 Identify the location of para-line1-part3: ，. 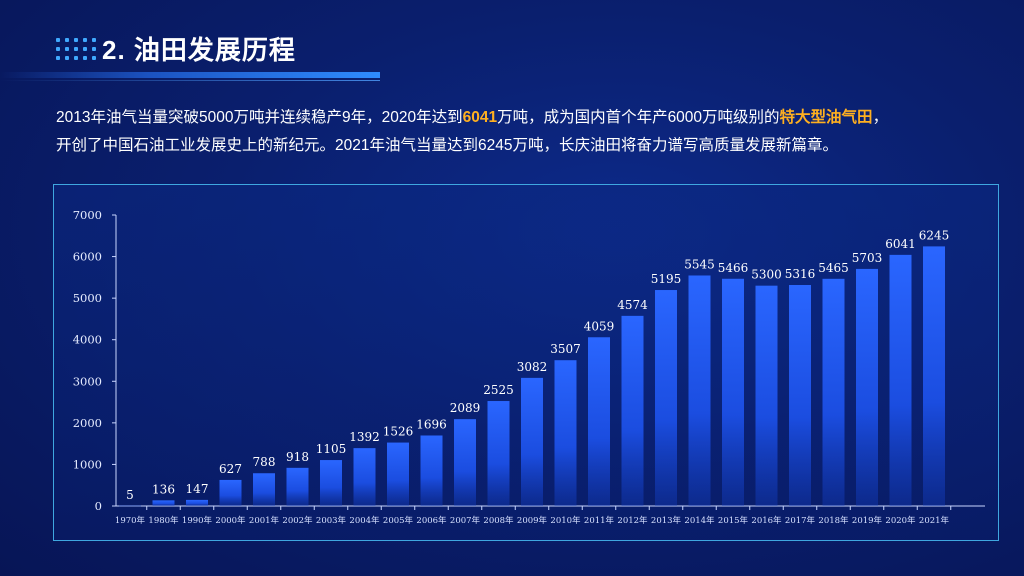
(880, 117).